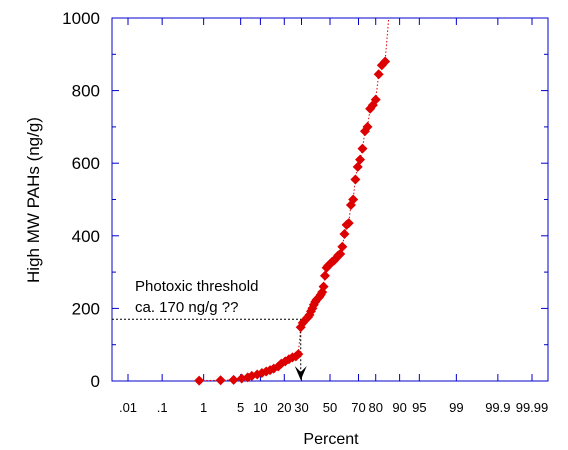 This screenshot has height=450, width=568. Describe the element at coordinates (162, 407) in the screenshot. I see `x-tick-label: .1` at that location.